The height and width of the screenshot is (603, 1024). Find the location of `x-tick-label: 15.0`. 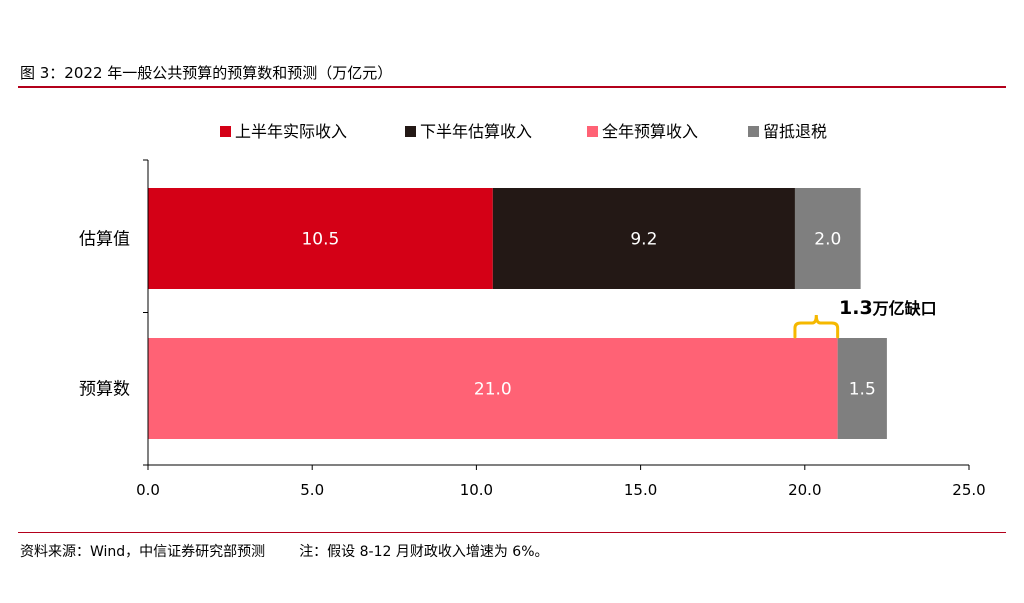

x-tick-label: 15.0 is located at coordinates (640, 490).